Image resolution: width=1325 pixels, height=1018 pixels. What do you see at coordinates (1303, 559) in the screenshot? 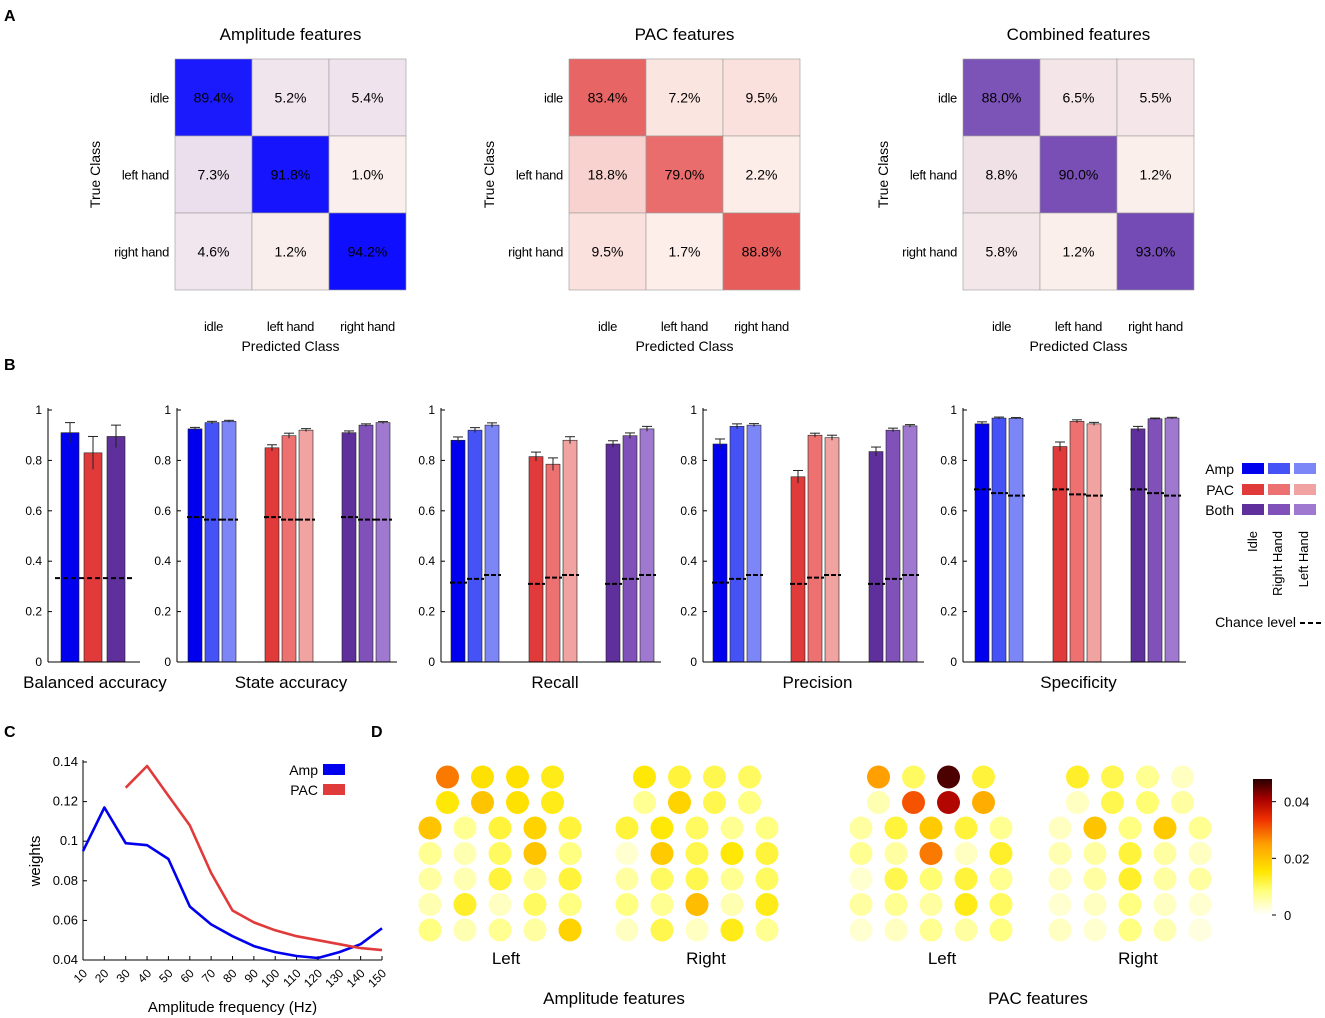
I see `legend-left-hand-label: Left Hand` at bounding box center [1303, 559].